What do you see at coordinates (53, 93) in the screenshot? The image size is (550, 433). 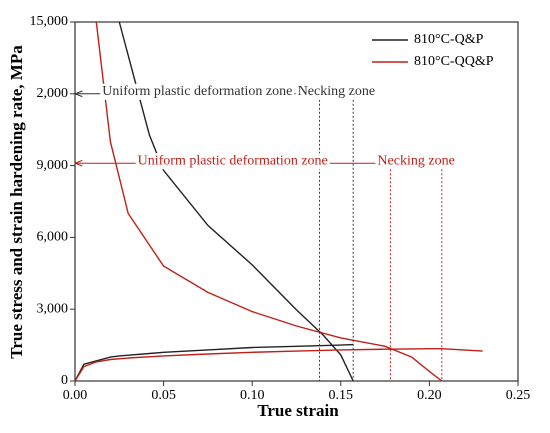 I see `y-tick-label: 2,000` at bounding box center [53, 93].